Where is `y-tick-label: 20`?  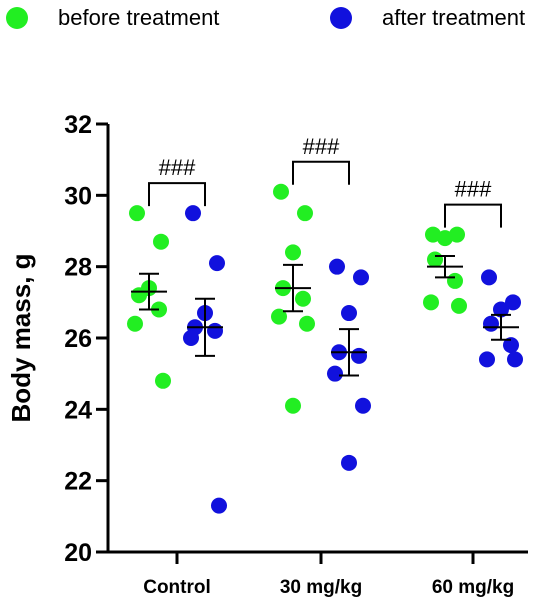 y-tick-label: 20 is located at coordinates (78, 553).